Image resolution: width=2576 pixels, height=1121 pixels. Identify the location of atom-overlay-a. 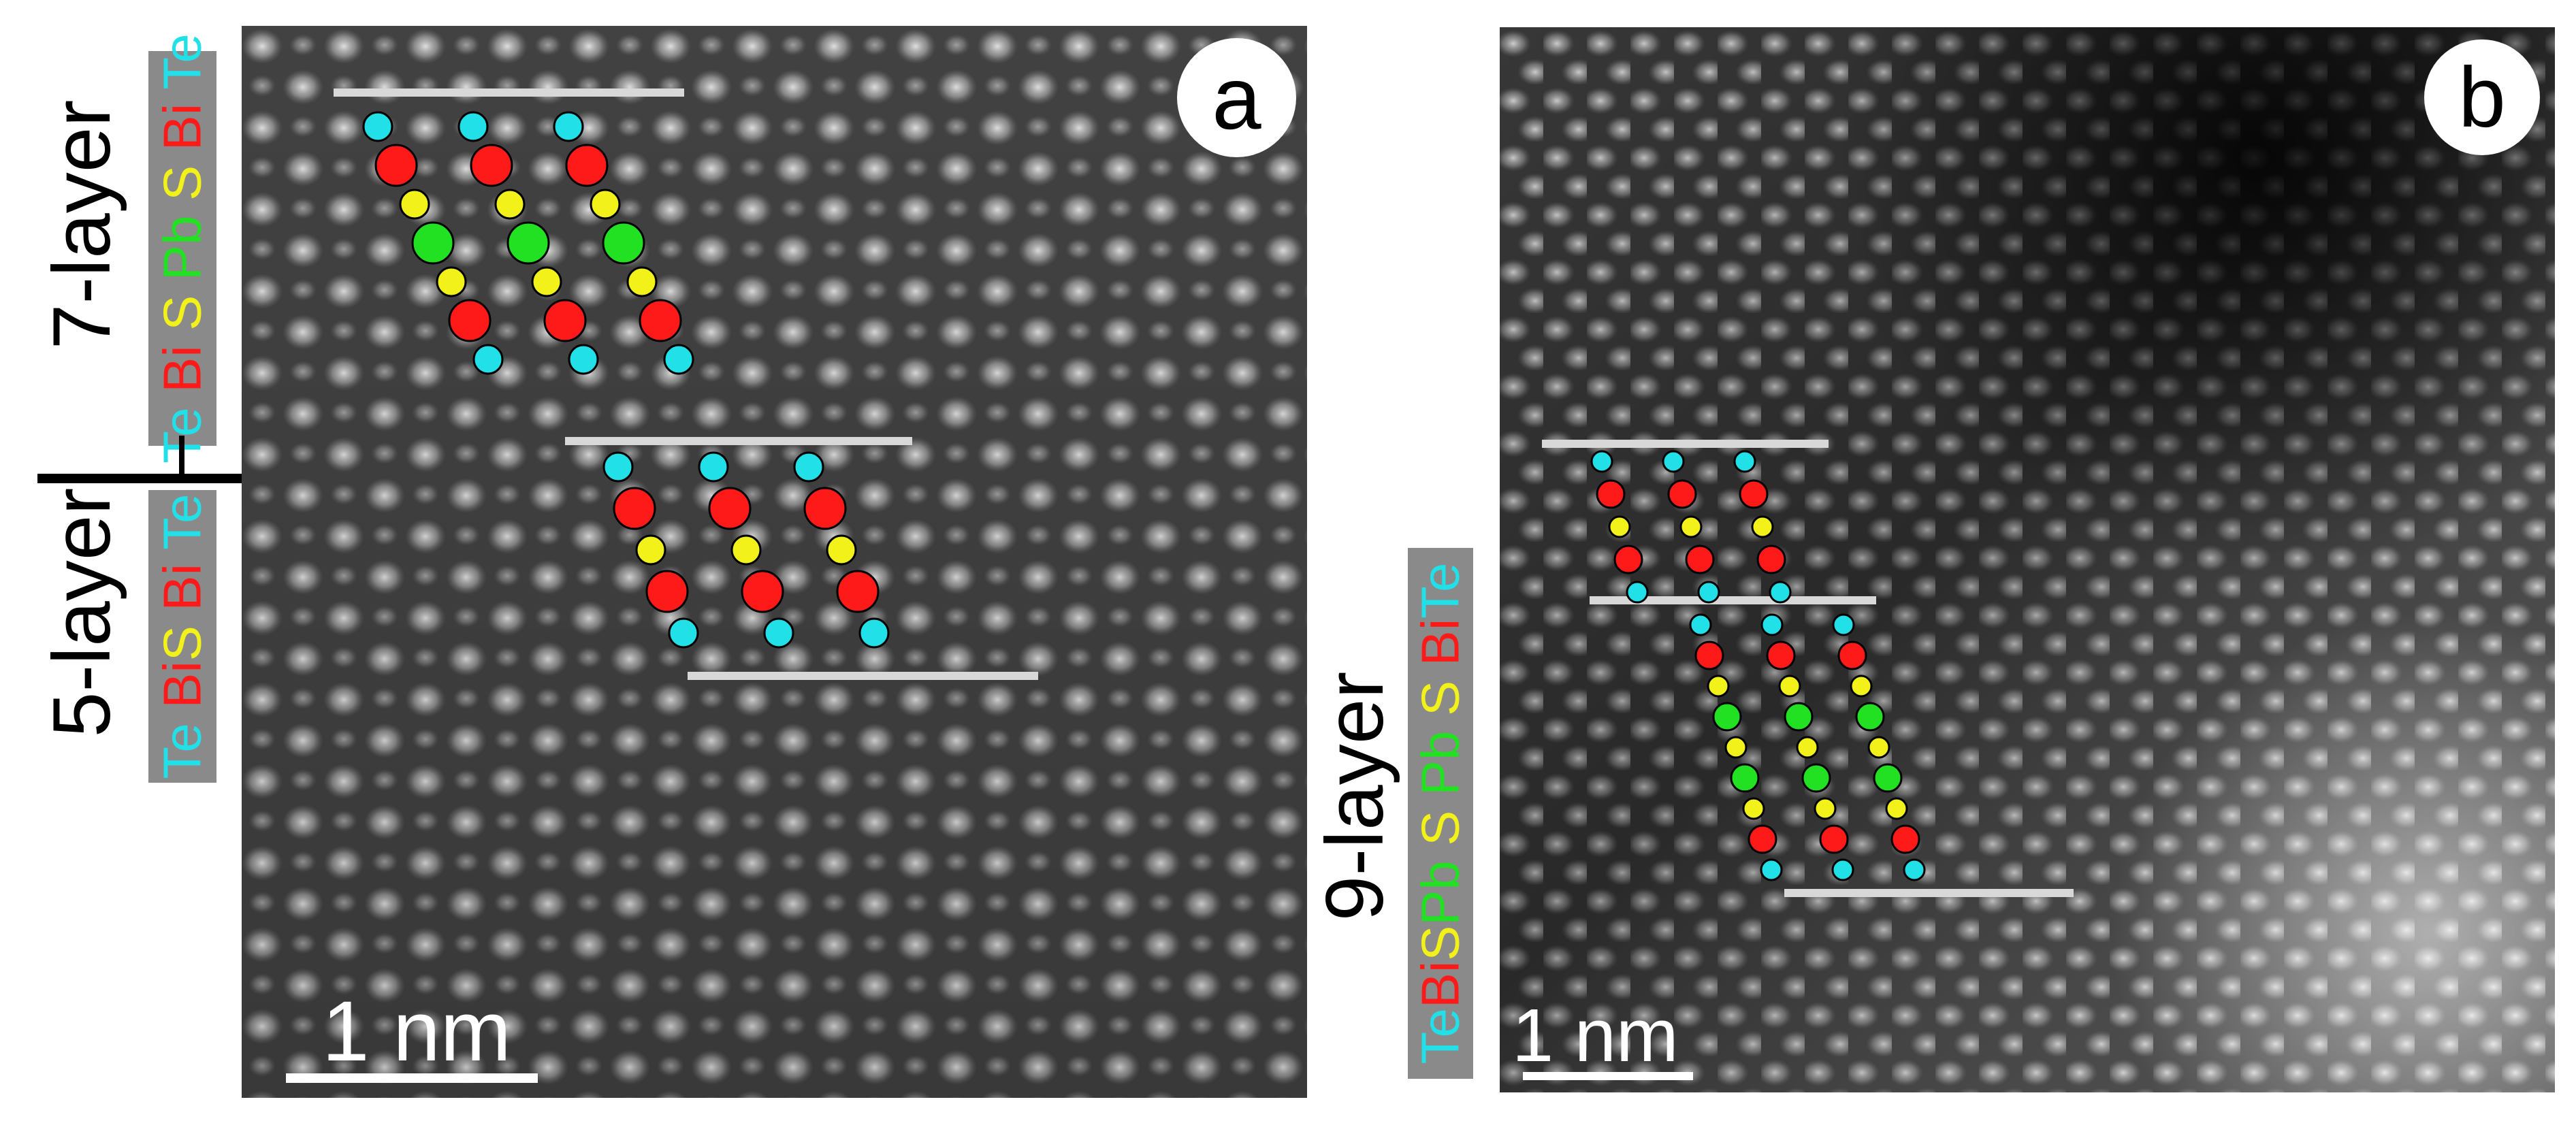
(686, 384).